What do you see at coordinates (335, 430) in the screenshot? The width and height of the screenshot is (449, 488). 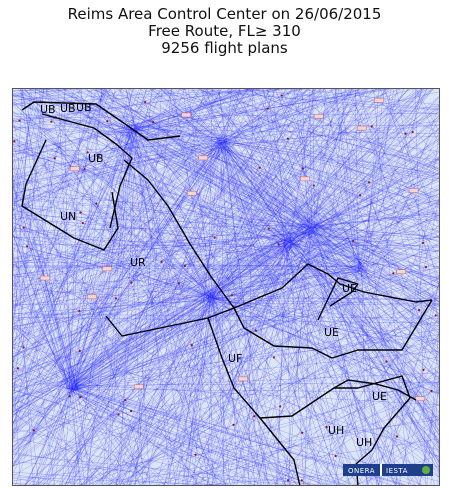 I see `boundary-uh` at bounding box center [335, 430].